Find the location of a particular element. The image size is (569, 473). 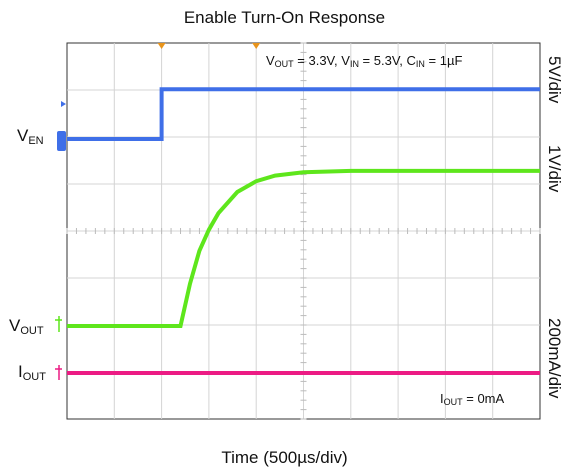

vout-ground-marker is located at coordinates (58, 324).